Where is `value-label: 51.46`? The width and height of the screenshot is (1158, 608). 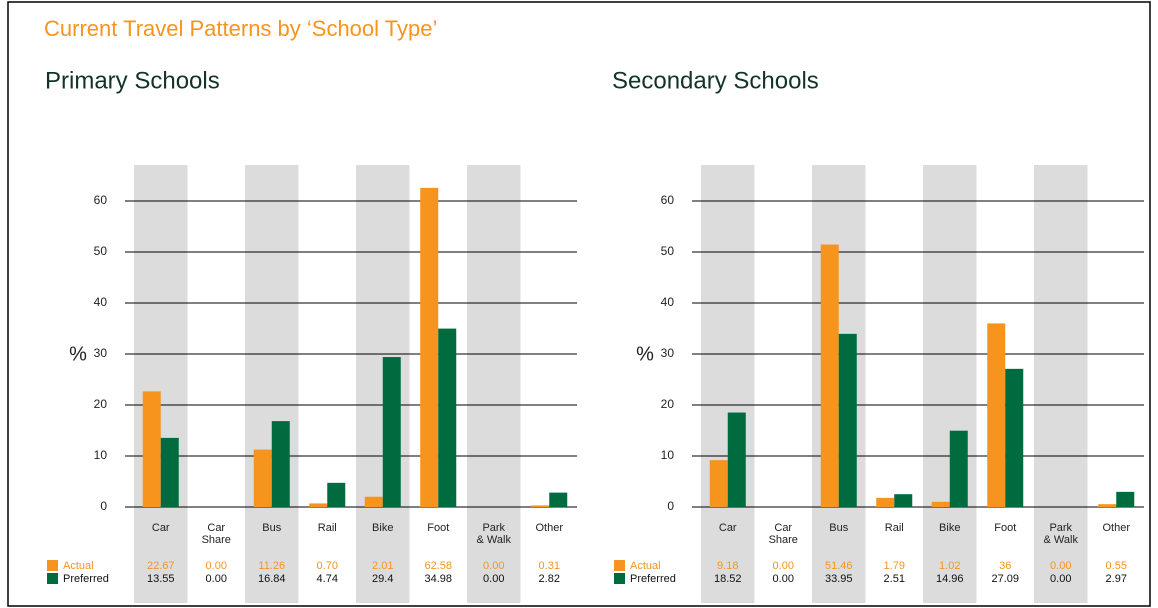 value-label: 51.46 is located at coordinates (839, 566).